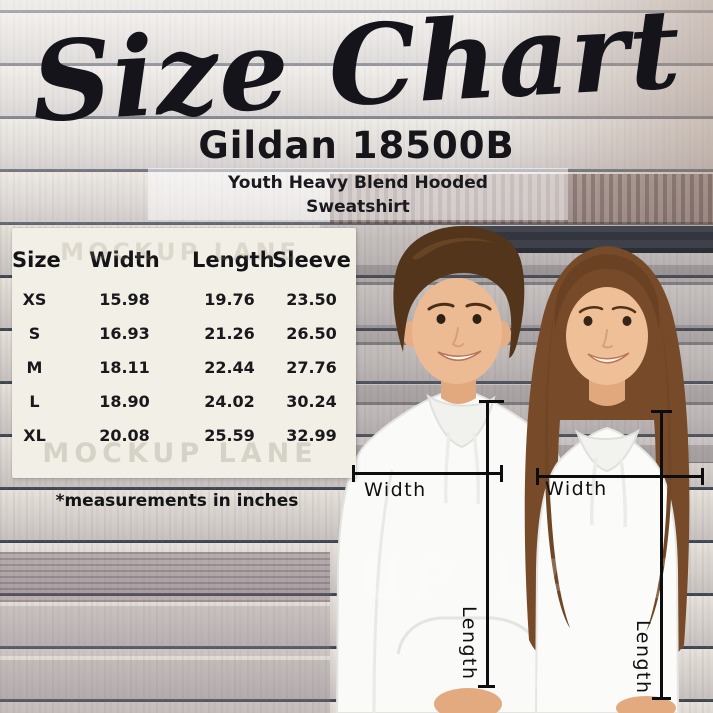 This screenshot has height=713, width=713. What do you see at coordinates (229, 299) in the screenshot?
I see `table-cell: 19.76` at bounding box center [229, 299].